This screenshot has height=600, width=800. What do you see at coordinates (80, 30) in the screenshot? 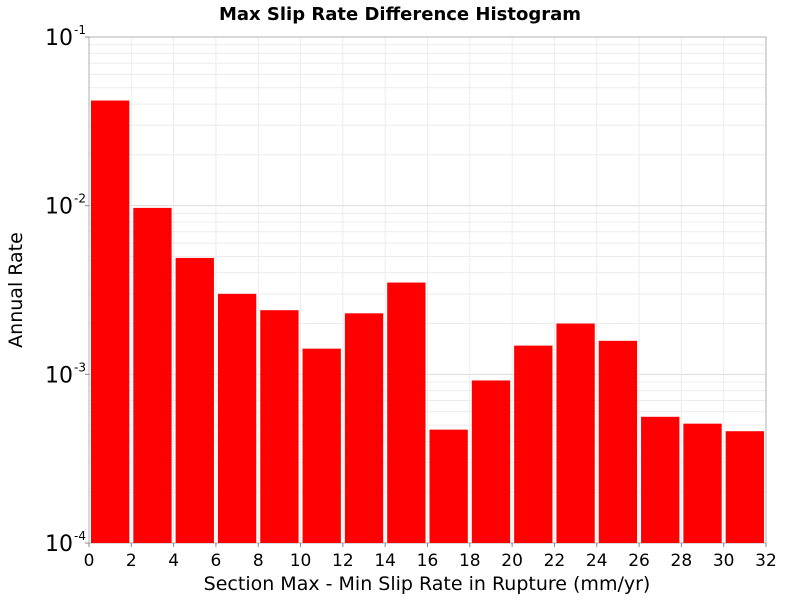
I see `y-tick-exponent: -1` at bounding box center [80, 30].